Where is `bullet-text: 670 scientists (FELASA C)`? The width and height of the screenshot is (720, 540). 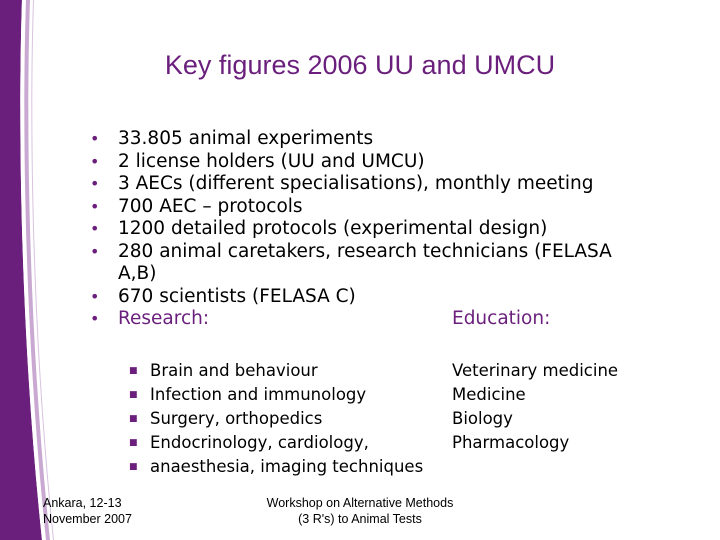 bullet-text: 670 scientists (FELASA C) is located at coordinates (237, 296).